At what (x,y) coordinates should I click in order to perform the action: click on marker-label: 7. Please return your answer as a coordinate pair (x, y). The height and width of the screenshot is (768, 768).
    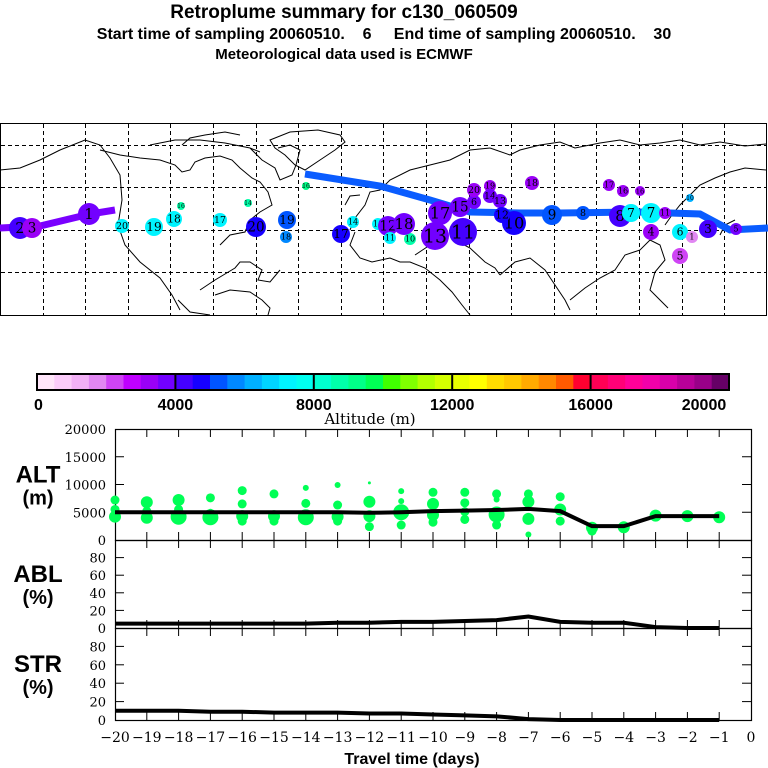
    Looking at the image, I should click on (651, 214).